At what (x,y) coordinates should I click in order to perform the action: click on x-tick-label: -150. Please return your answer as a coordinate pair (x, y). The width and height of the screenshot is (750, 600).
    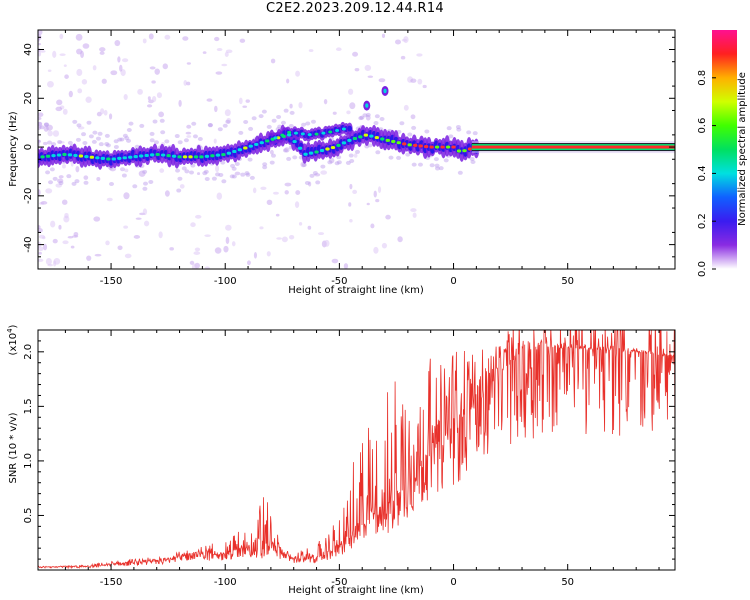
    Looking at the image, I should click on (111, 582).